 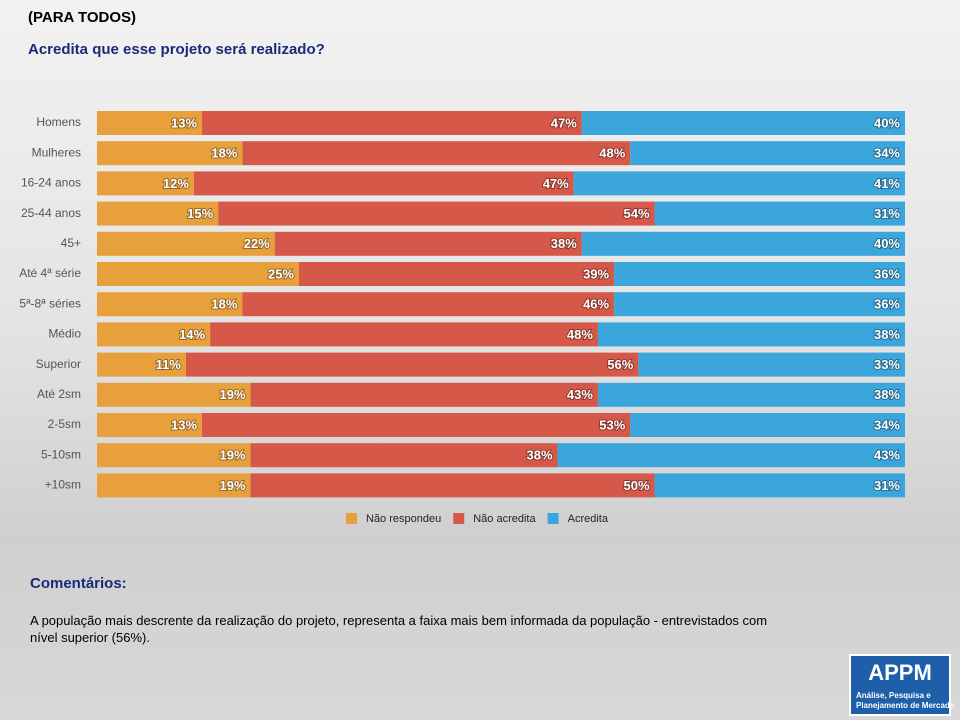 What do you see at coordinates (893, 695) in the screenshot?
I see `logo-tagline: Análise, Pesquisa e` at bounding box center [893, 695].